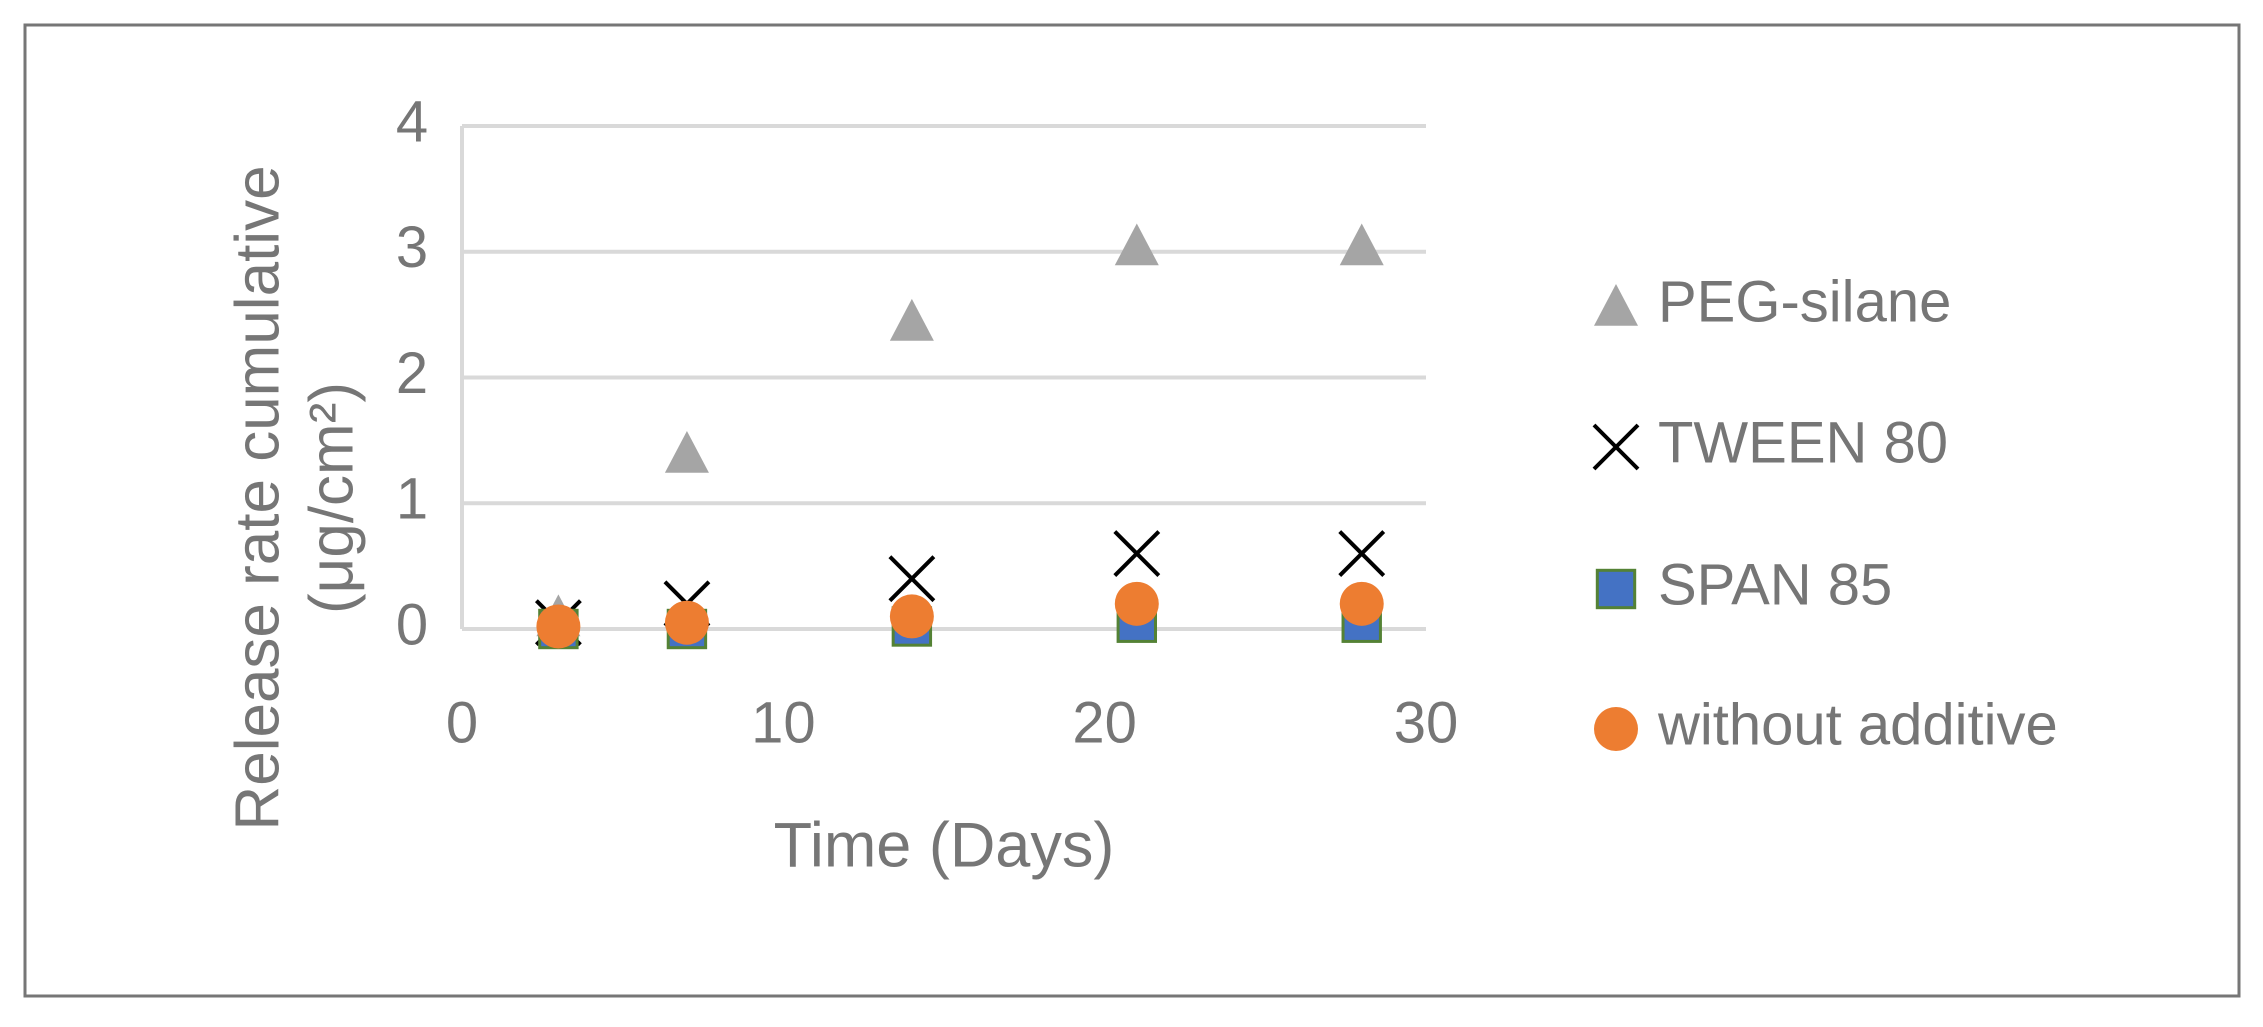 The height and width of the screenshot is (1027, 2263). What do you see at coordinates (1804, 301) in the screenshot?
I see `legend-label: PEG-silane` at bounding box center [1804, 301].